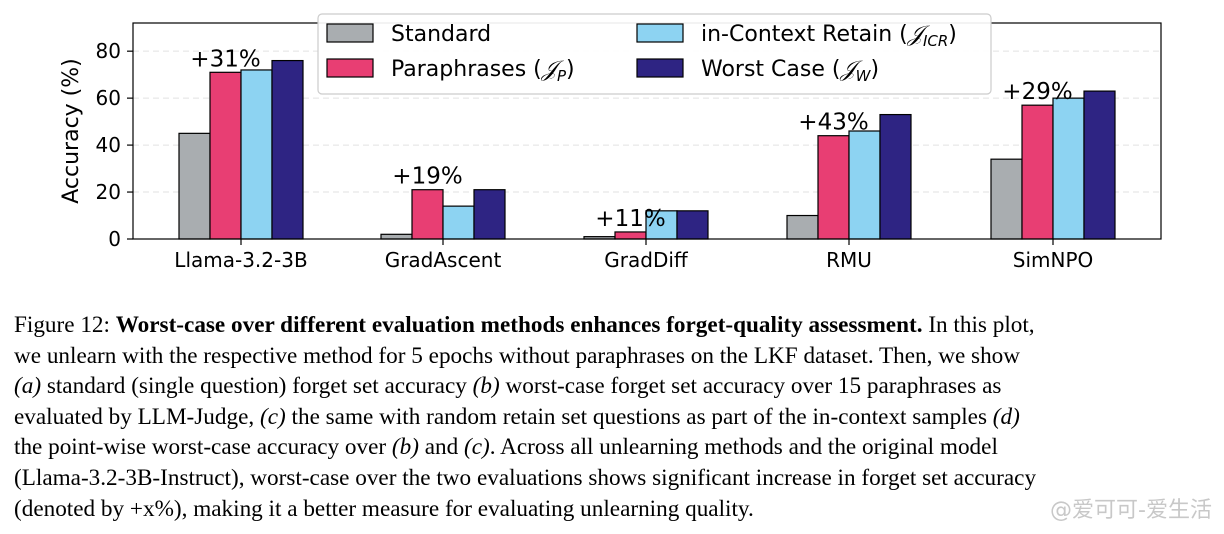 The height and width of the screenshot is (534, 1224). I want to click on watermark: @爱可可-爱生活, so click(1131, 510).